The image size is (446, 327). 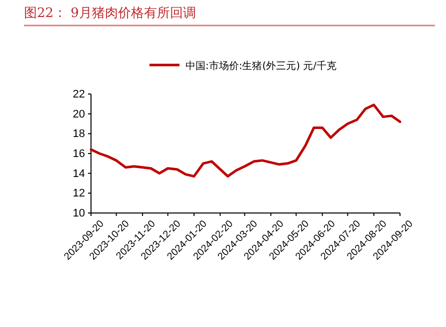 I want to click on y-tick-label: 20, so click(x=78, y=114).